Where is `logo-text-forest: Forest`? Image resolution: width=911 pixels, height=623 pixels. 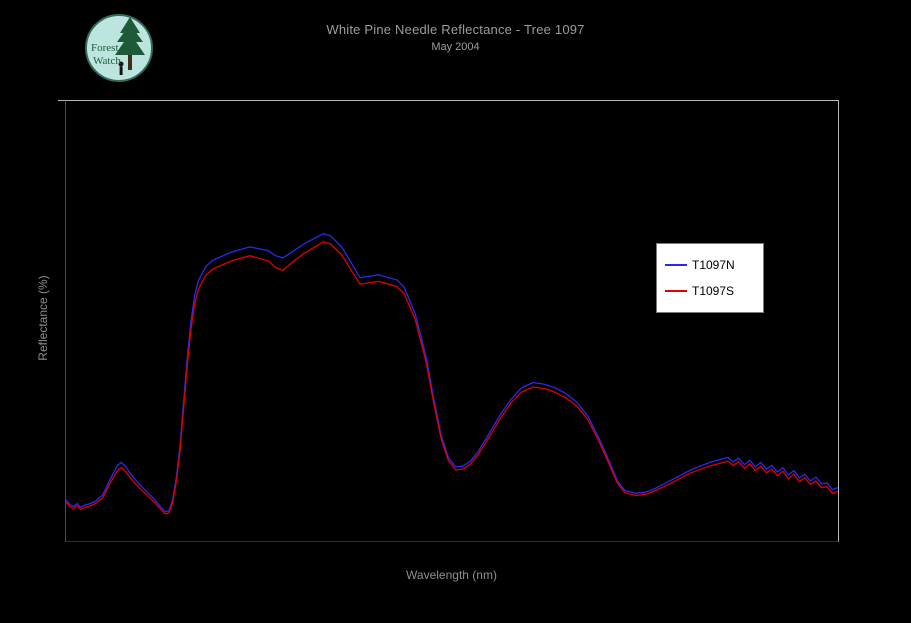
logo-text-forest: Forest is located at coordinates (105, 48).